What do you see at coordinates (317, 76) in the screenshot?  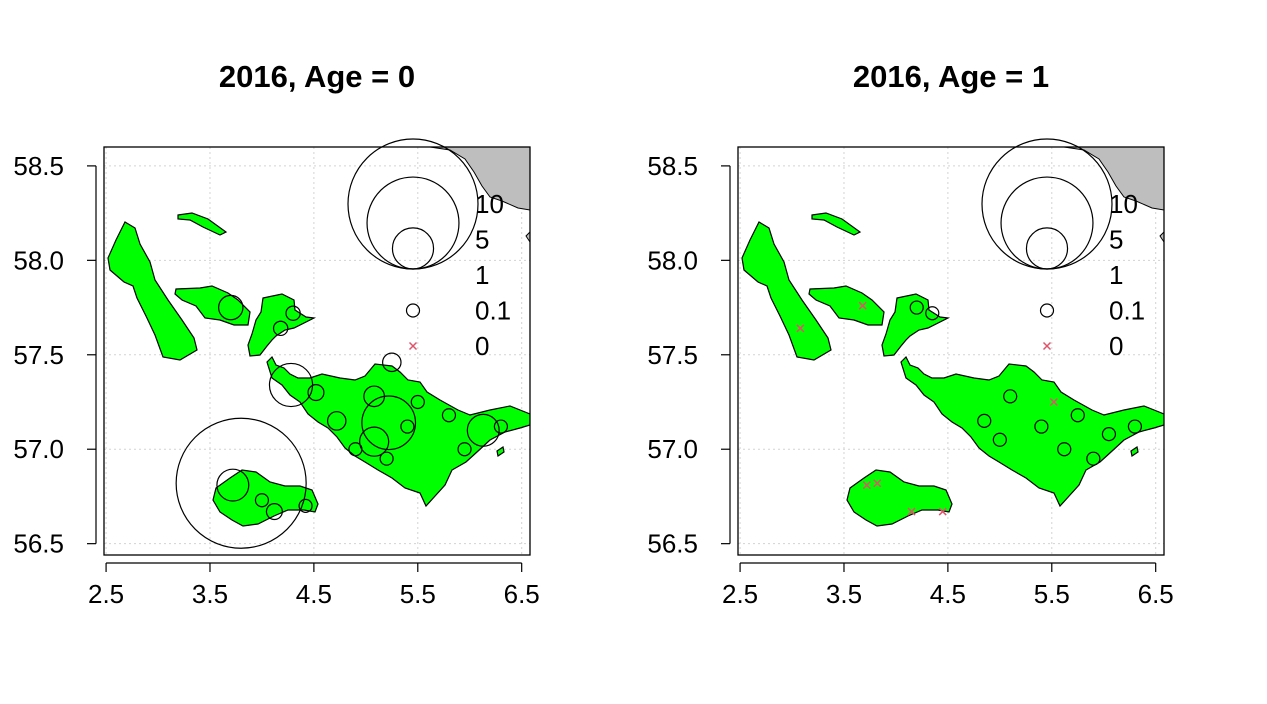 I see `panel-title: 2016, Age = 0` at bounding box center [317, 76].